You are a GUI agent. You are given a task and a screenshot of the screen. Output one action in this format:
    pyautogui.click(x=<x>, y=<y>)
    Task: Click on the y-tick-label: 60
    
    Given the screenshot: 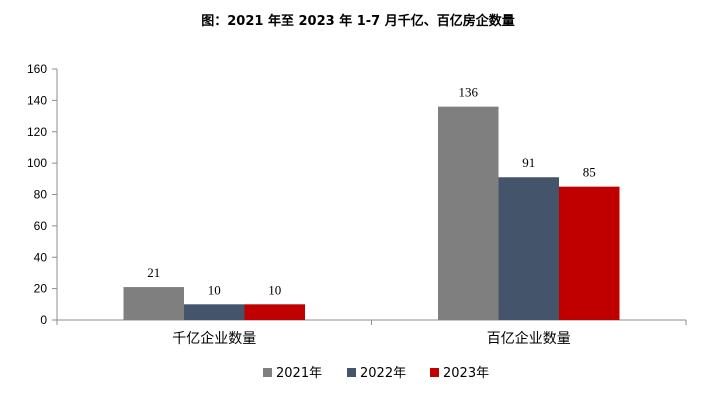 What is the action you would take?
    pyautogui.click(x=41, y=226)
    